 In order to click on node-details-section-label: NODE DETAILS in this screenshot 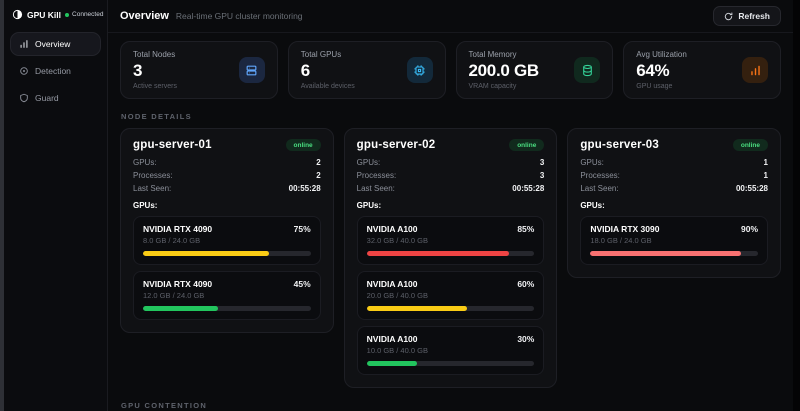, I will do `click(156, 116)`.